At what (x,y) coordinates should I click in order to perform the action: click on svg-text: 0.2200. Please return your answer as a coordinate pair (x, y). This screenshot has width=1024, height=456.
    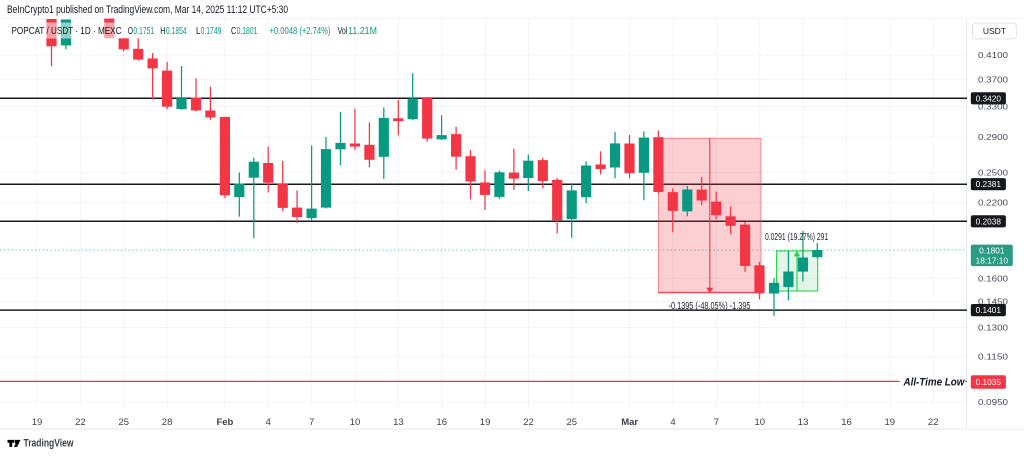
    Looking at the image, I should click on (993, 203).